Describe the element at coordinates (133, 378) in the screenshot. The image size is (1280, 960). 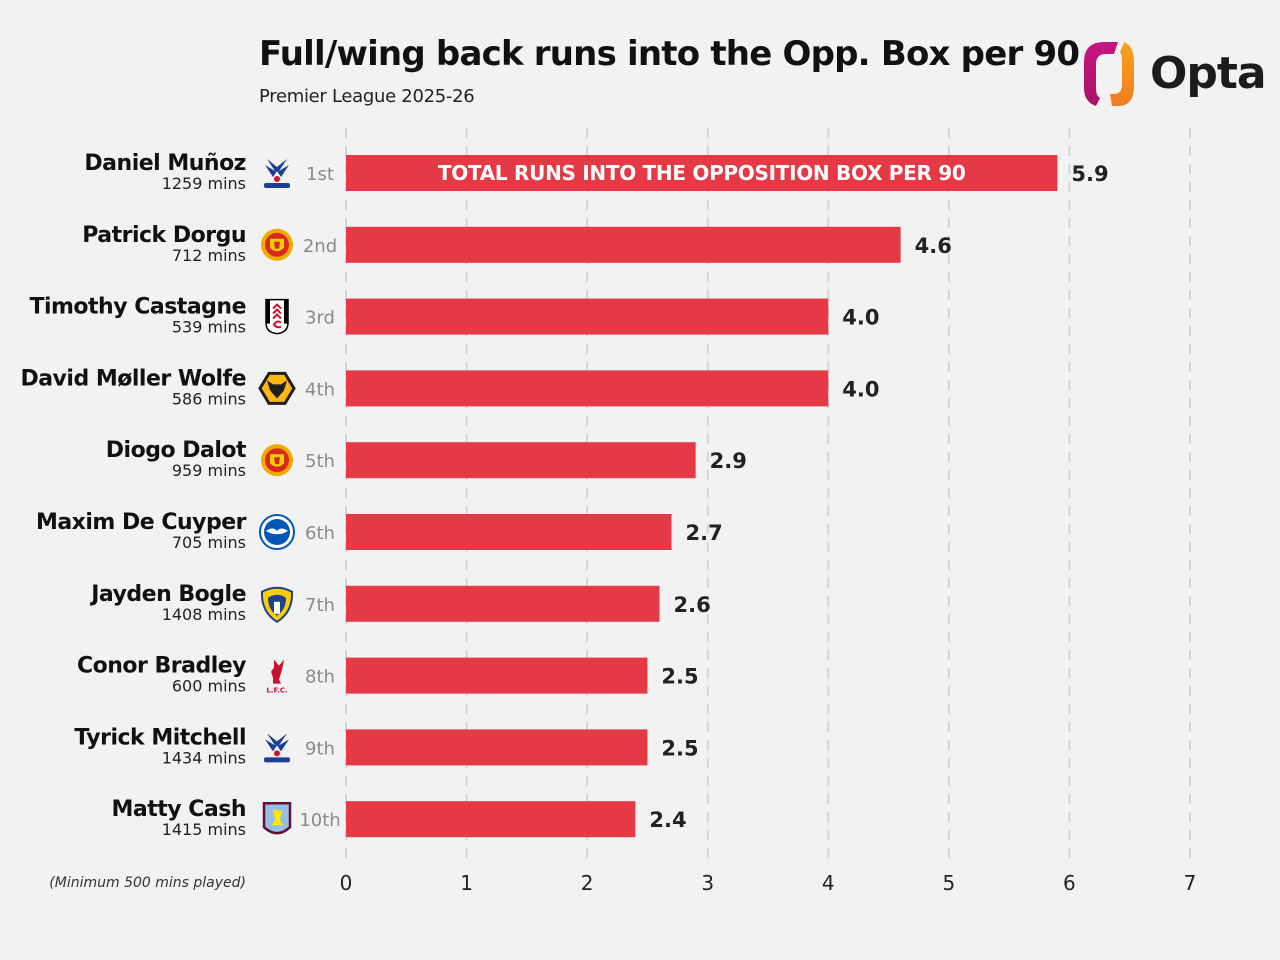
I see `player-name: David Møller Wolfe` at that location.